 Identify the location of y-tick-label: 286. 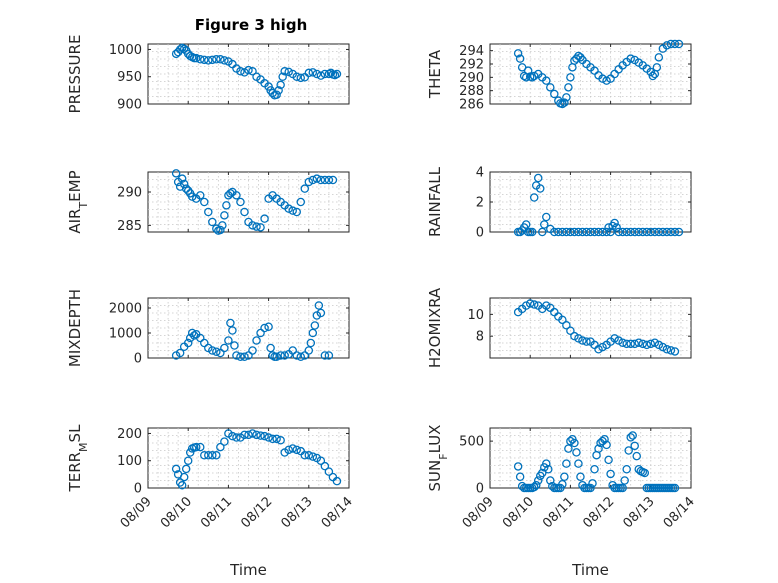
(471, 105).